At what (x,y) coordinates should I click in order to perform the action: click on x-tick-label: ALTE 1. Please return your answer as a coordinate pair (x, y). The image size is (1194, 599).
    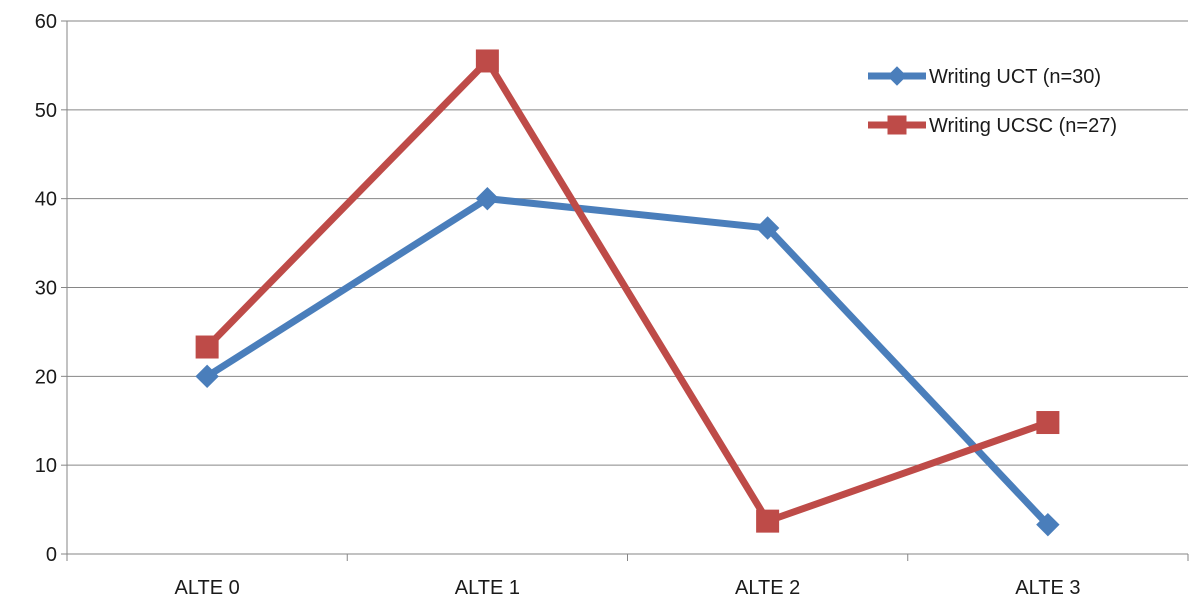
    Looking at the image, I should click on (487, 588).